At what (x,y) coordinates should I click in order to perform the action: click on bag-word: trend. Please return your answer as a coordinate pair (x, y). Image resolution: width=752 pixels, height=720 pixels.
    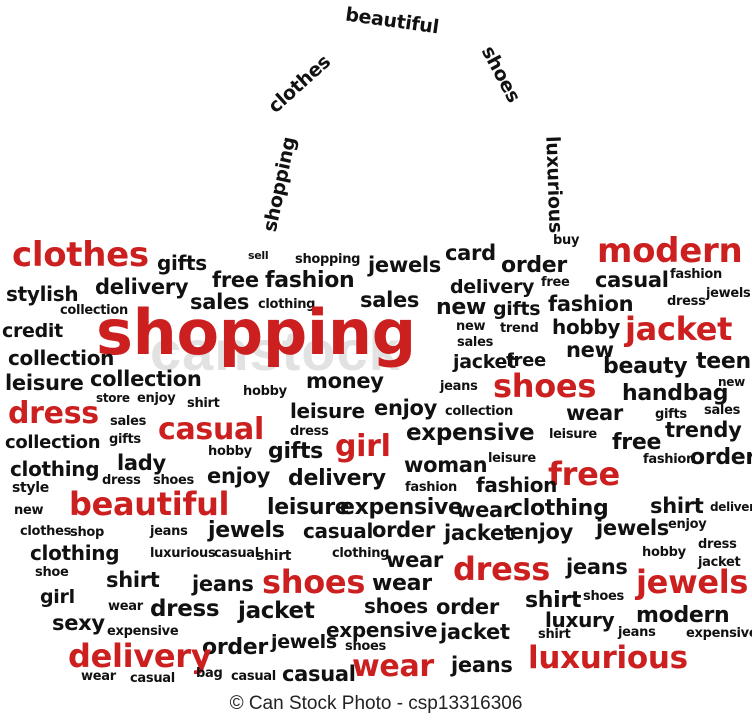
    Looking at the image, I should click on (519, 328).